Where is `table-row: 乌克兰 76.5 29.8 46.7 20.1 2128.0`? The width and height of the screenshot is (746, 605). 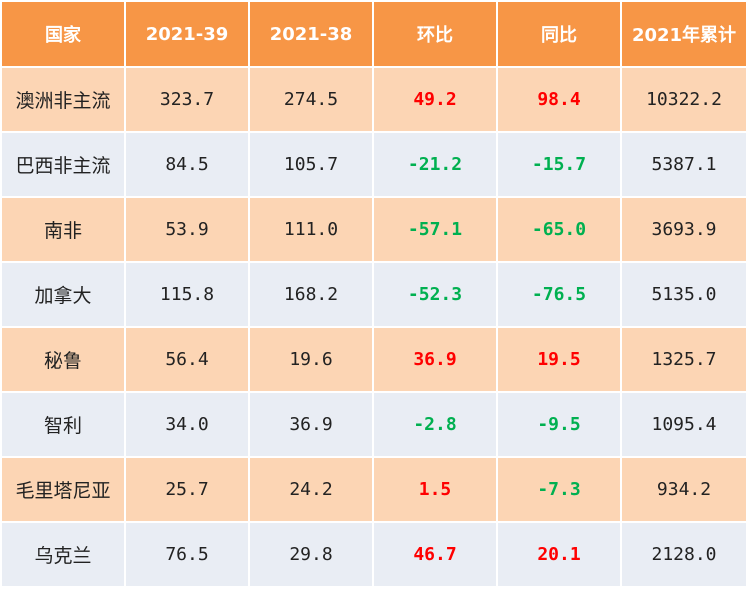 table-row: 乌克兰 76.5 29.8 46.7 20.1 2128.0 is located at coordinates (373, 554).